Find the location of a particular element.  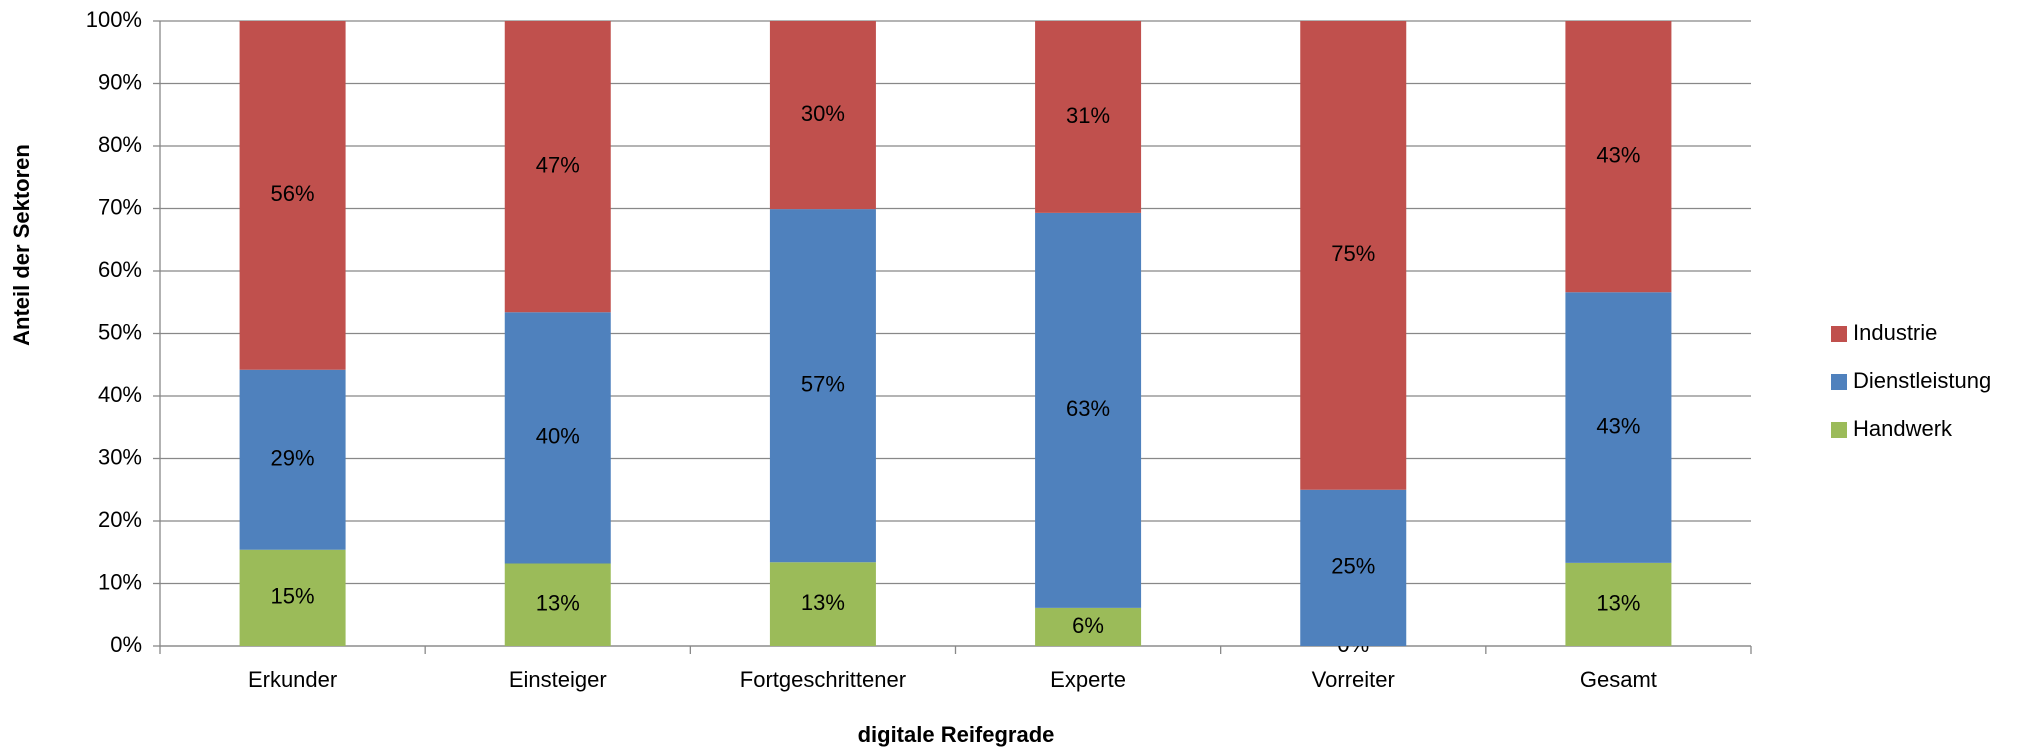

data-label: 15% is located at coordinates (293, 596).